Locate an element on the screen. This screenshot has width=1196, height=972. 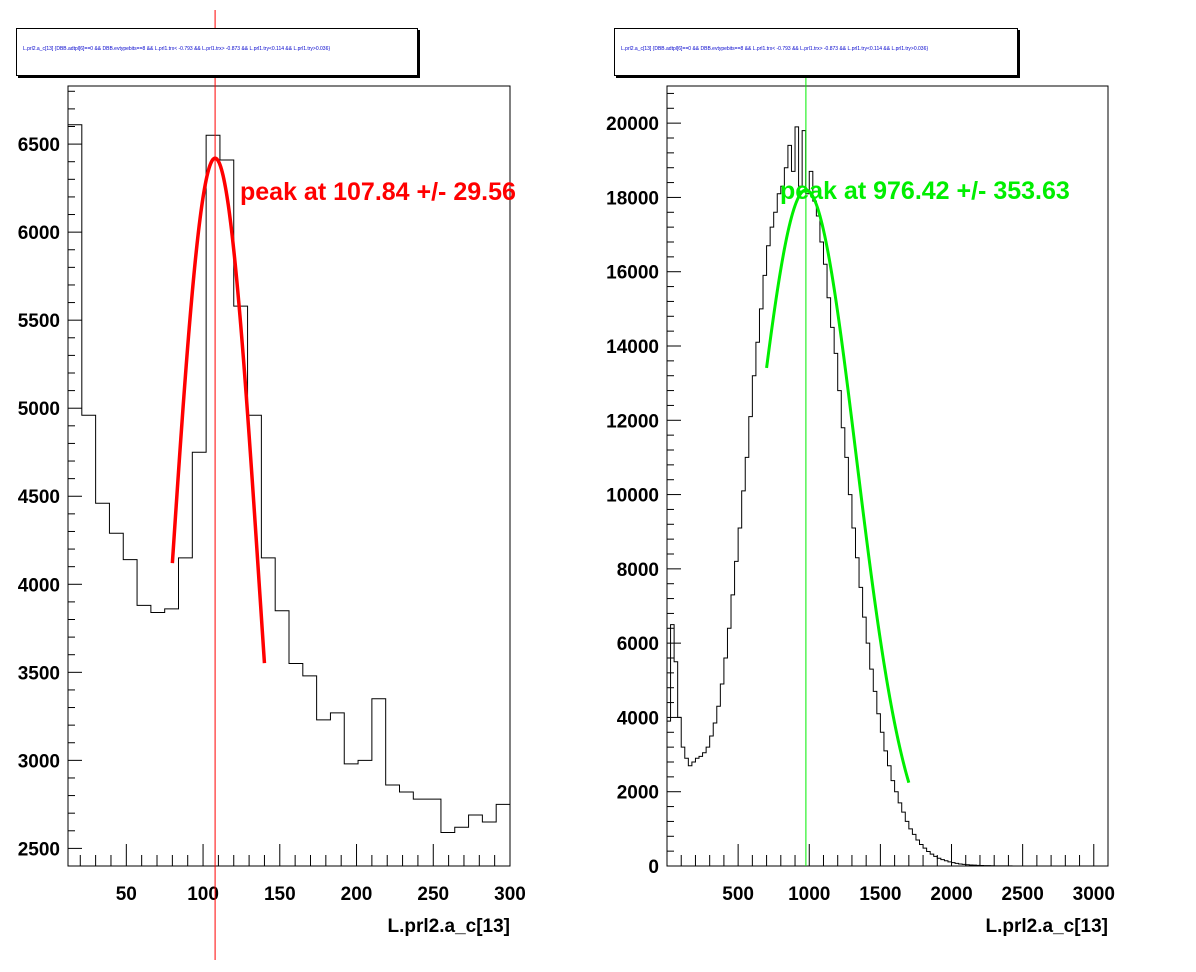
y-tick-label: 2500 is located at coordinates (39, 849).